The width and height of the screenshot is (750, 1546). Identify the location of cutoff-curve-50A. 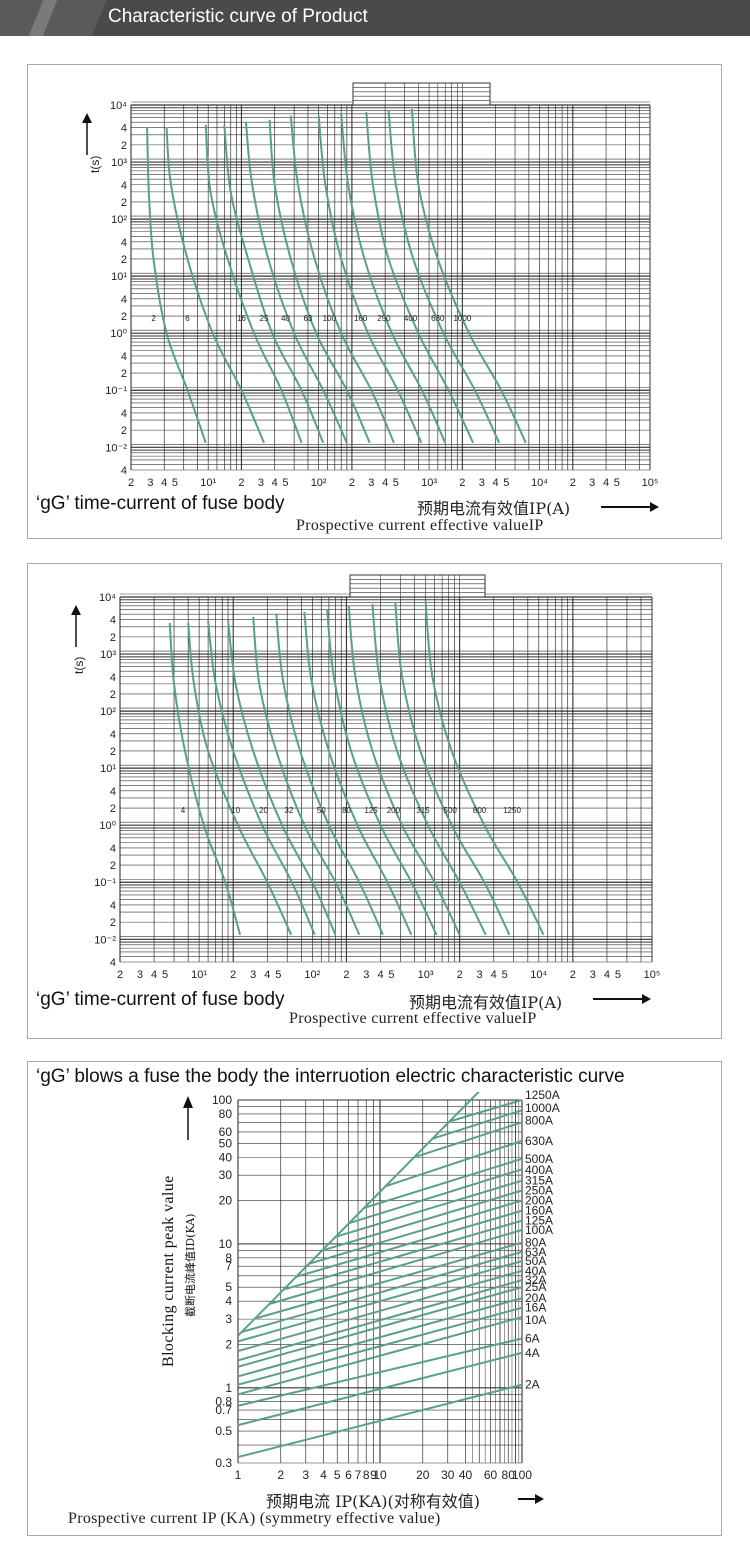
(380, 1301).